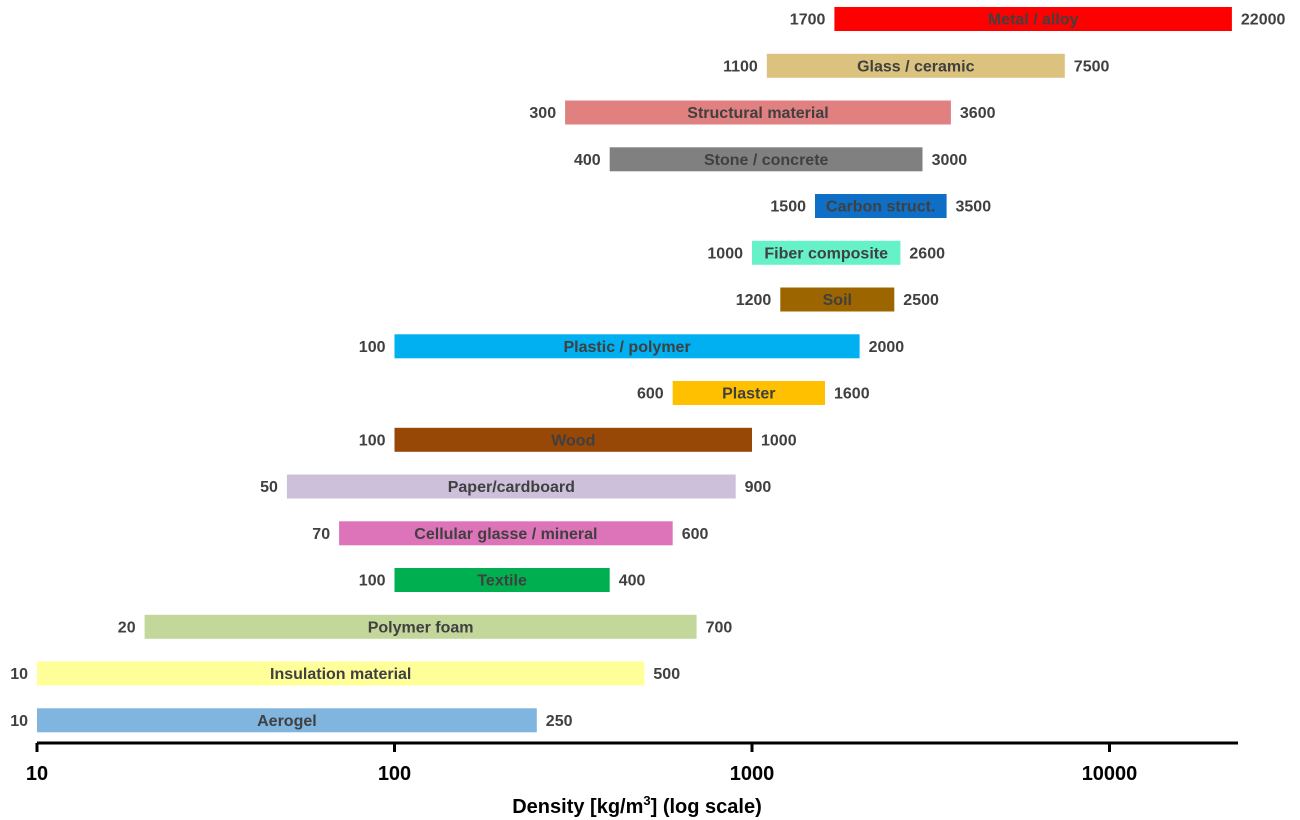 This screenshot has height=820, width=1300. What do you see at coordinates (740, 66) in the screenshot?
I see `range-min-label: 1100` at bounding box center [740, 66].